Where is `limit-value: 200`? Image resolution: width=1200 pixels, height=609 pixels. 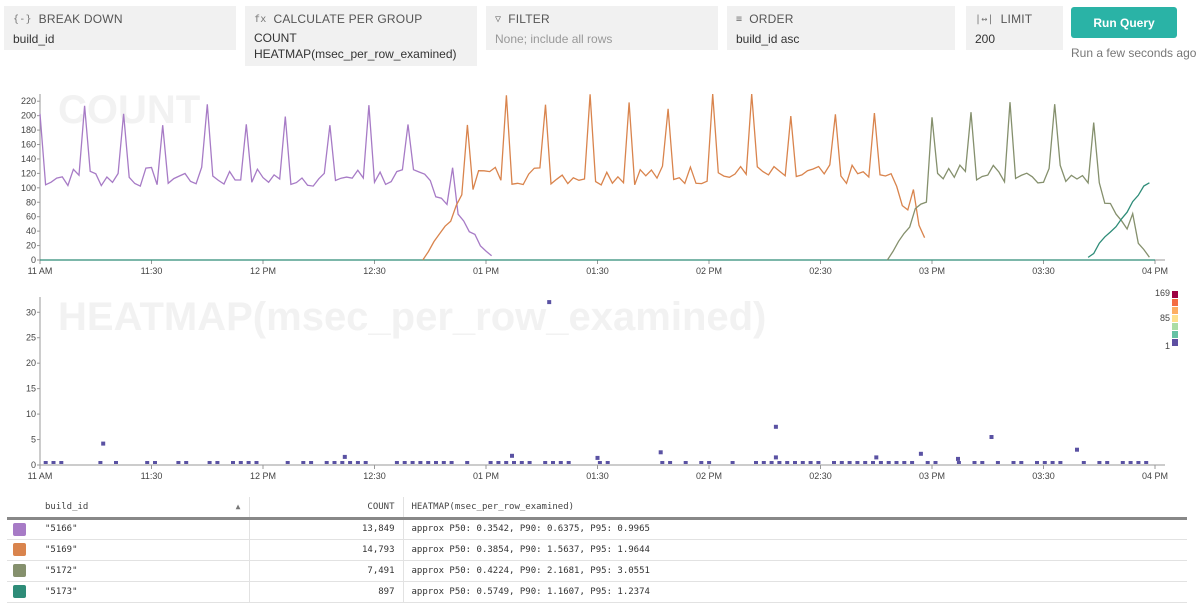 limit-value: 200 is located at coordinates (985, 39).